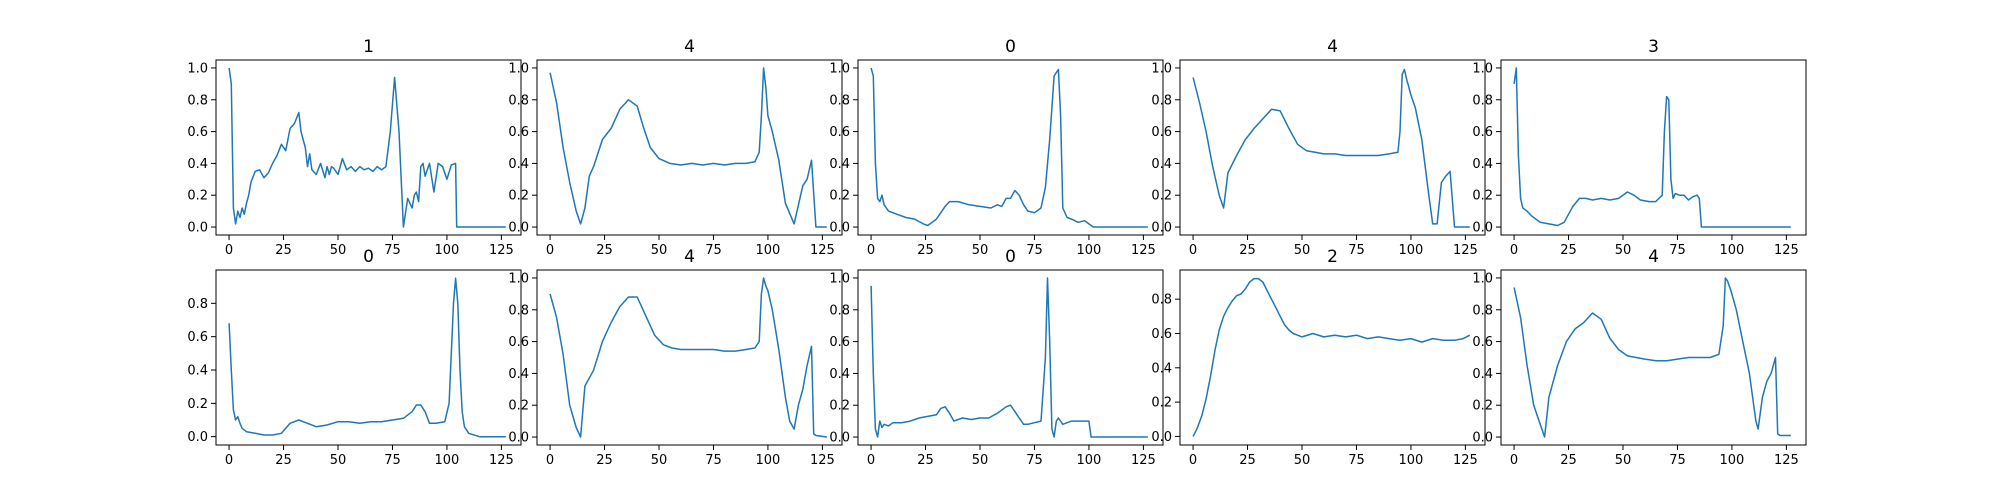  I want to click on subplot-3: 0 0 25 50 75 100 125 0.0 0.2 0.4 0.6 0.8 1.0, so click(996, 147).